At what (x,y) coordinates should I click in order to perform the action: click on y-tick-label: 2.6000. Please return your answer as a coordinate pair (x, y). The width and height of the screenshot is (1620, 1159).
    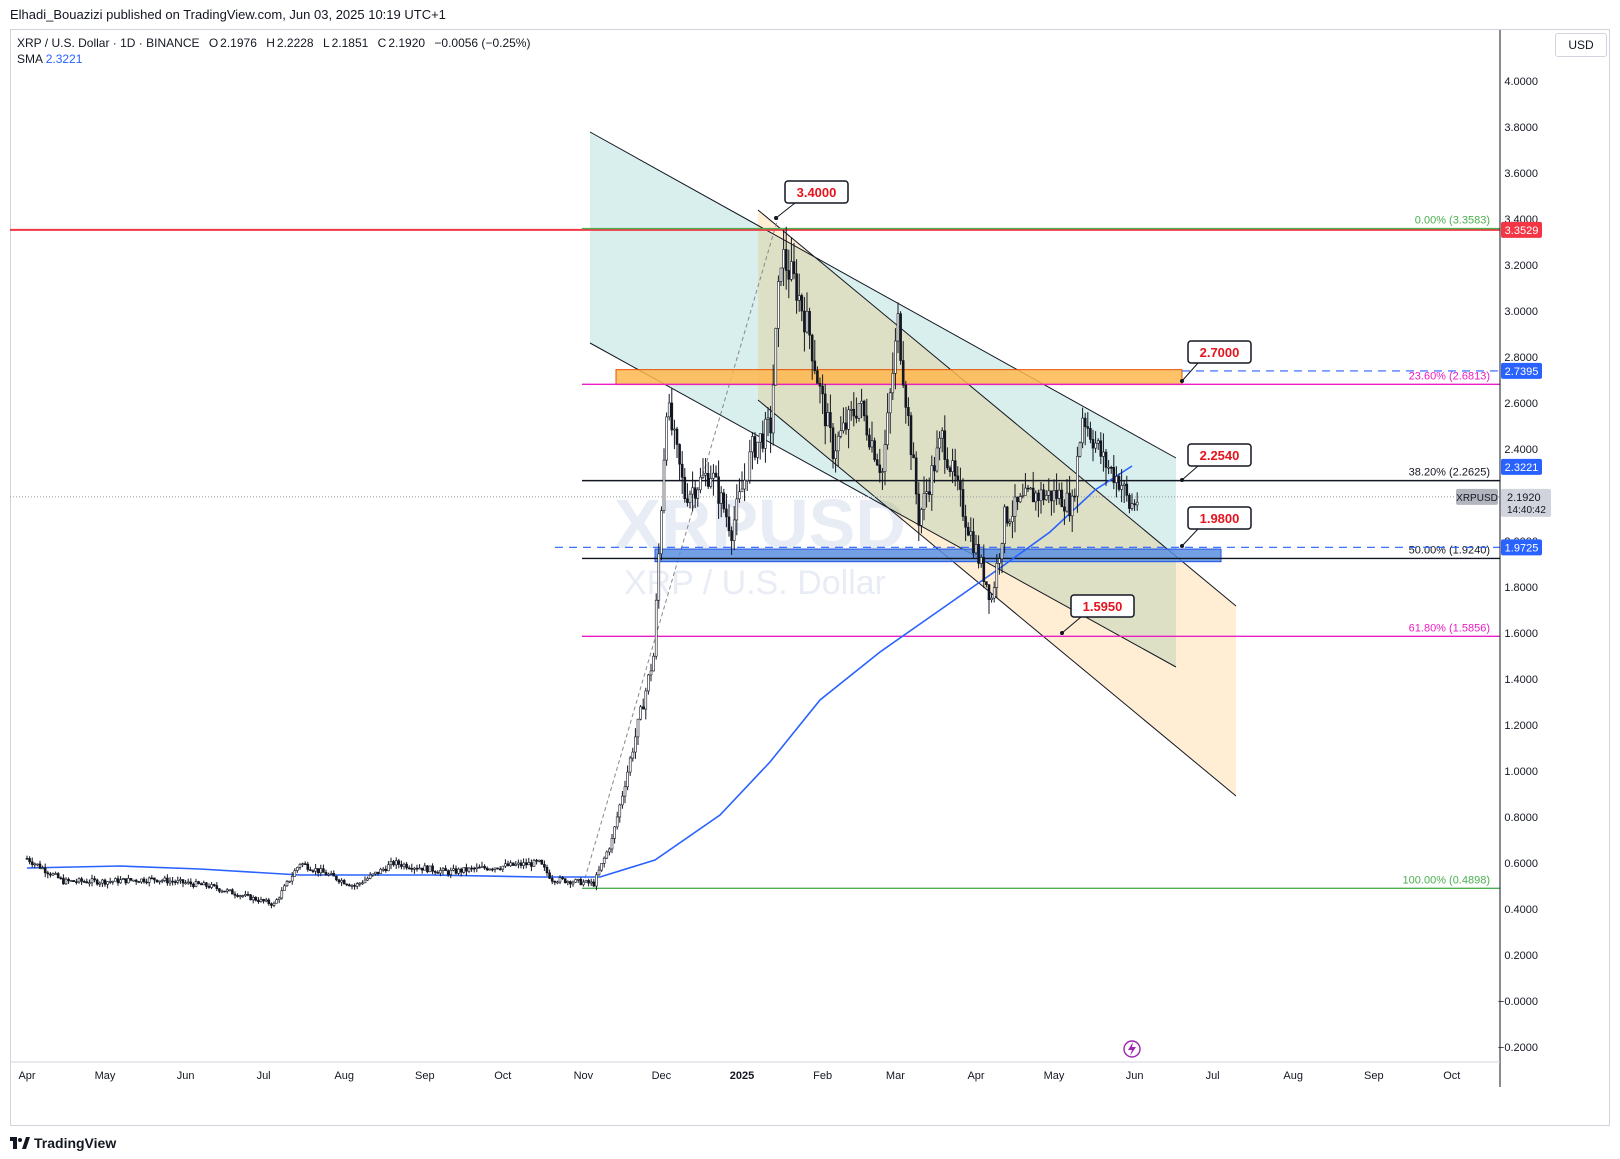
    Looking at the image, I should click on (1521, 404).